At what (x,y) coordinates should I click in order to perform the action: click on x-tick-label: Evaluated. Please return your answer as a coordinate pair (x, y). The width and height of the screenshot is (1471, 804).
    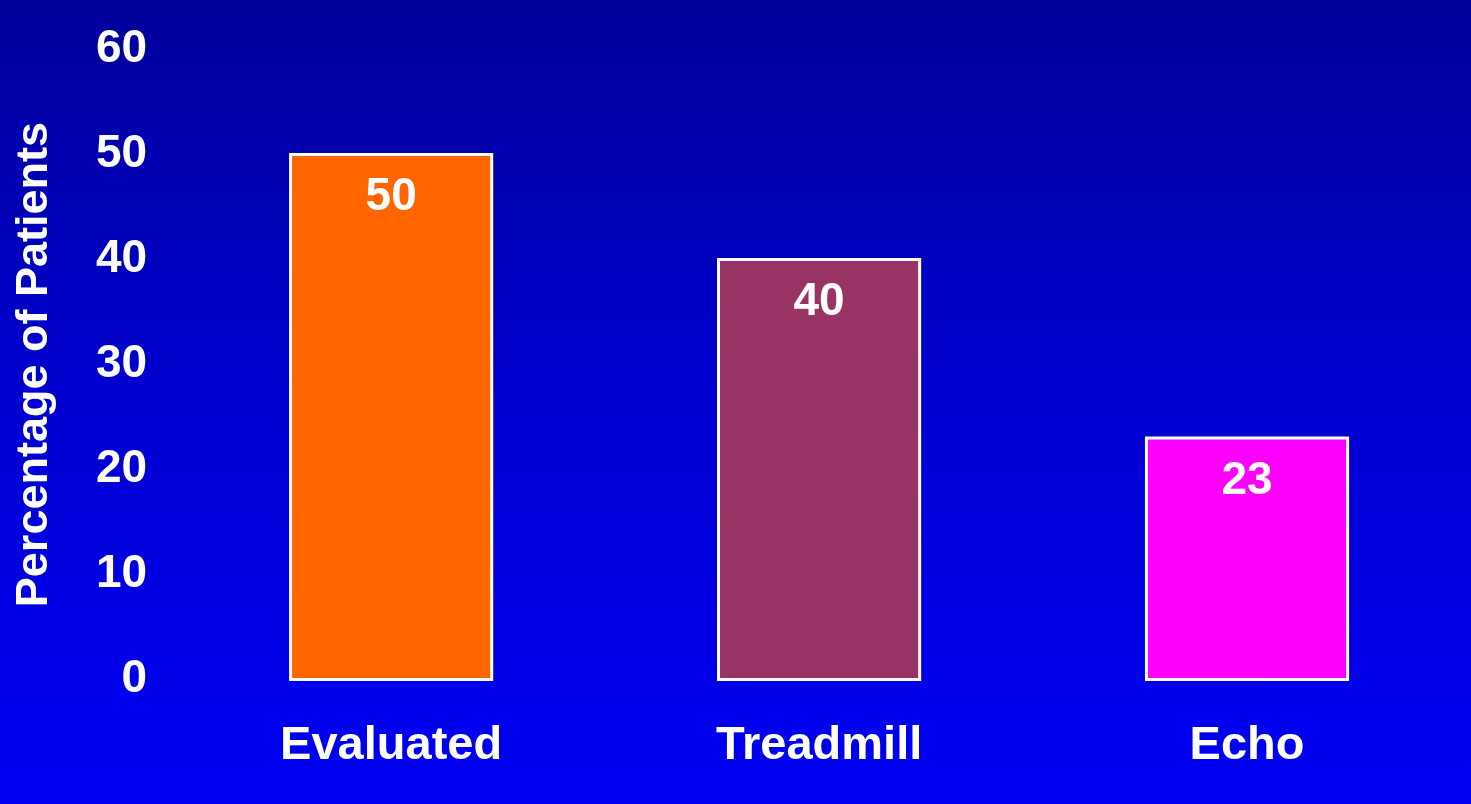
    Looking at the image, I should click on (391, 742).